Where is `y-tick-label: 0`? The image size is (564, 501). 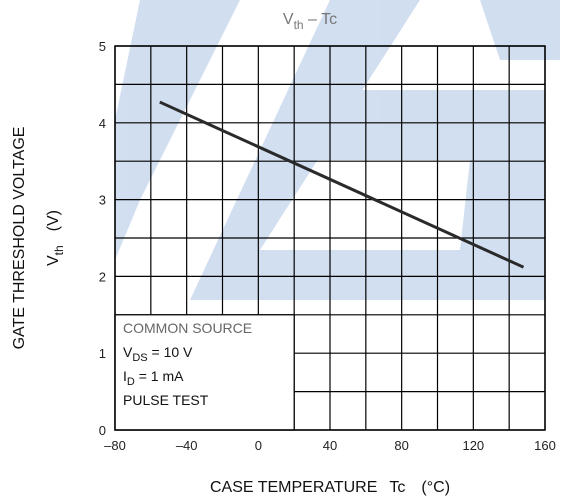 y-tick-label: 0 is located at coordinates (102, 430).